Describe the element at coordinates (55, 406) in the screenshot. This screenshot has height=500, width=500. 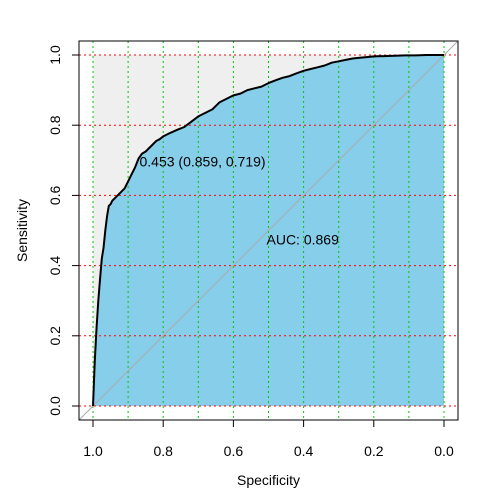
I see `y-tick-label: 0.0` at that location.